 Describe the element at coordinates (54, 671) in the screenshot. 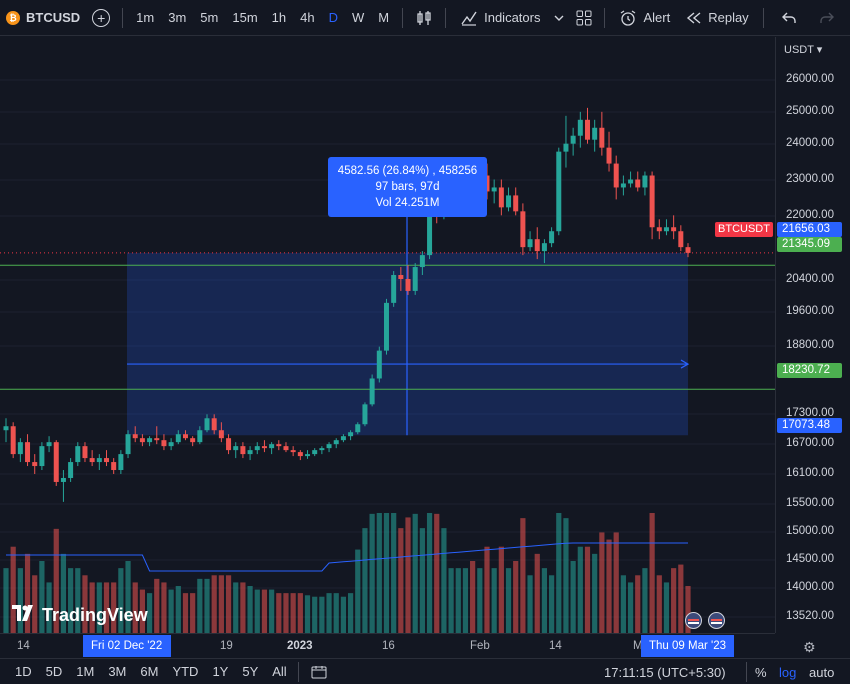

I see `range-5d: 5D` at that location.